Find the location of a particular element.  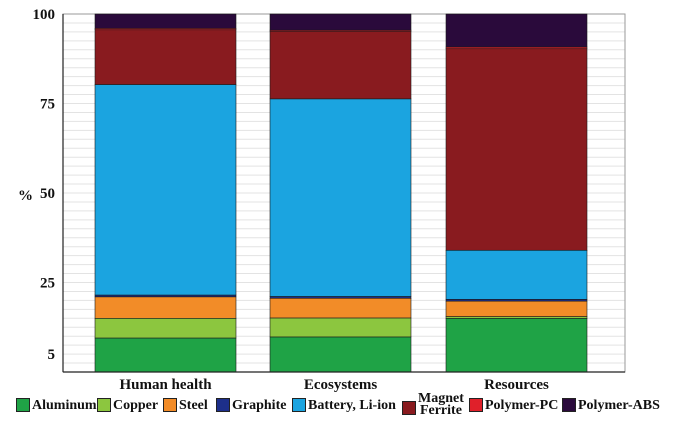

legend-label-magnet-ferrite: Magnet Ferrite is located at coordinates (441, 404).